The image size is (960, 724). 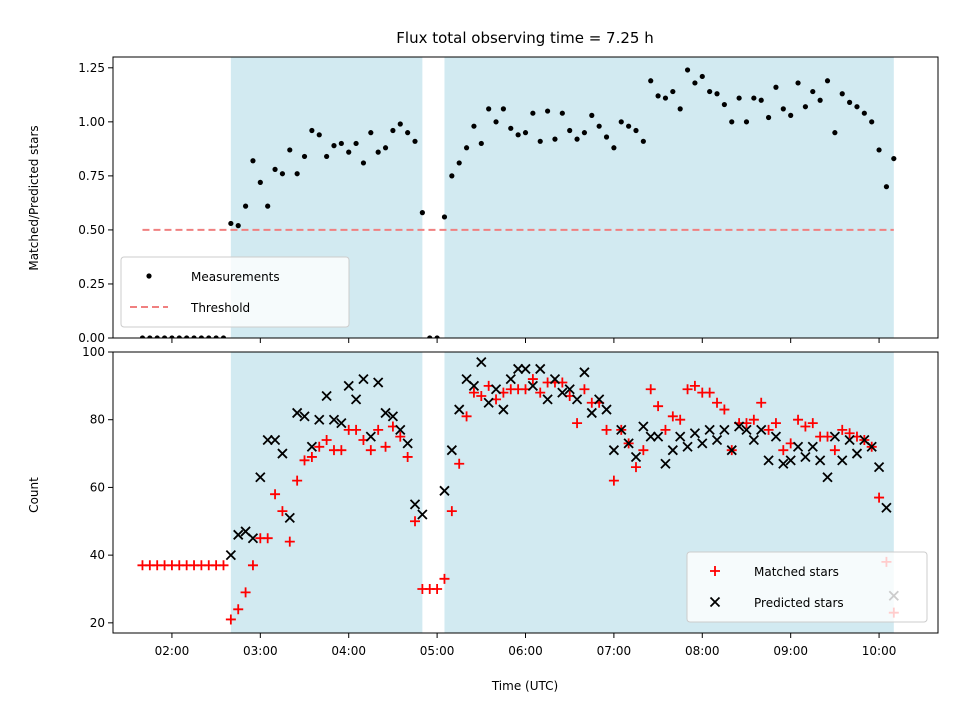 What do you see at coordinates (91, 122) in the screenshot?
I see `y-tick-label: 1.00` at bounding box center [91, 122].